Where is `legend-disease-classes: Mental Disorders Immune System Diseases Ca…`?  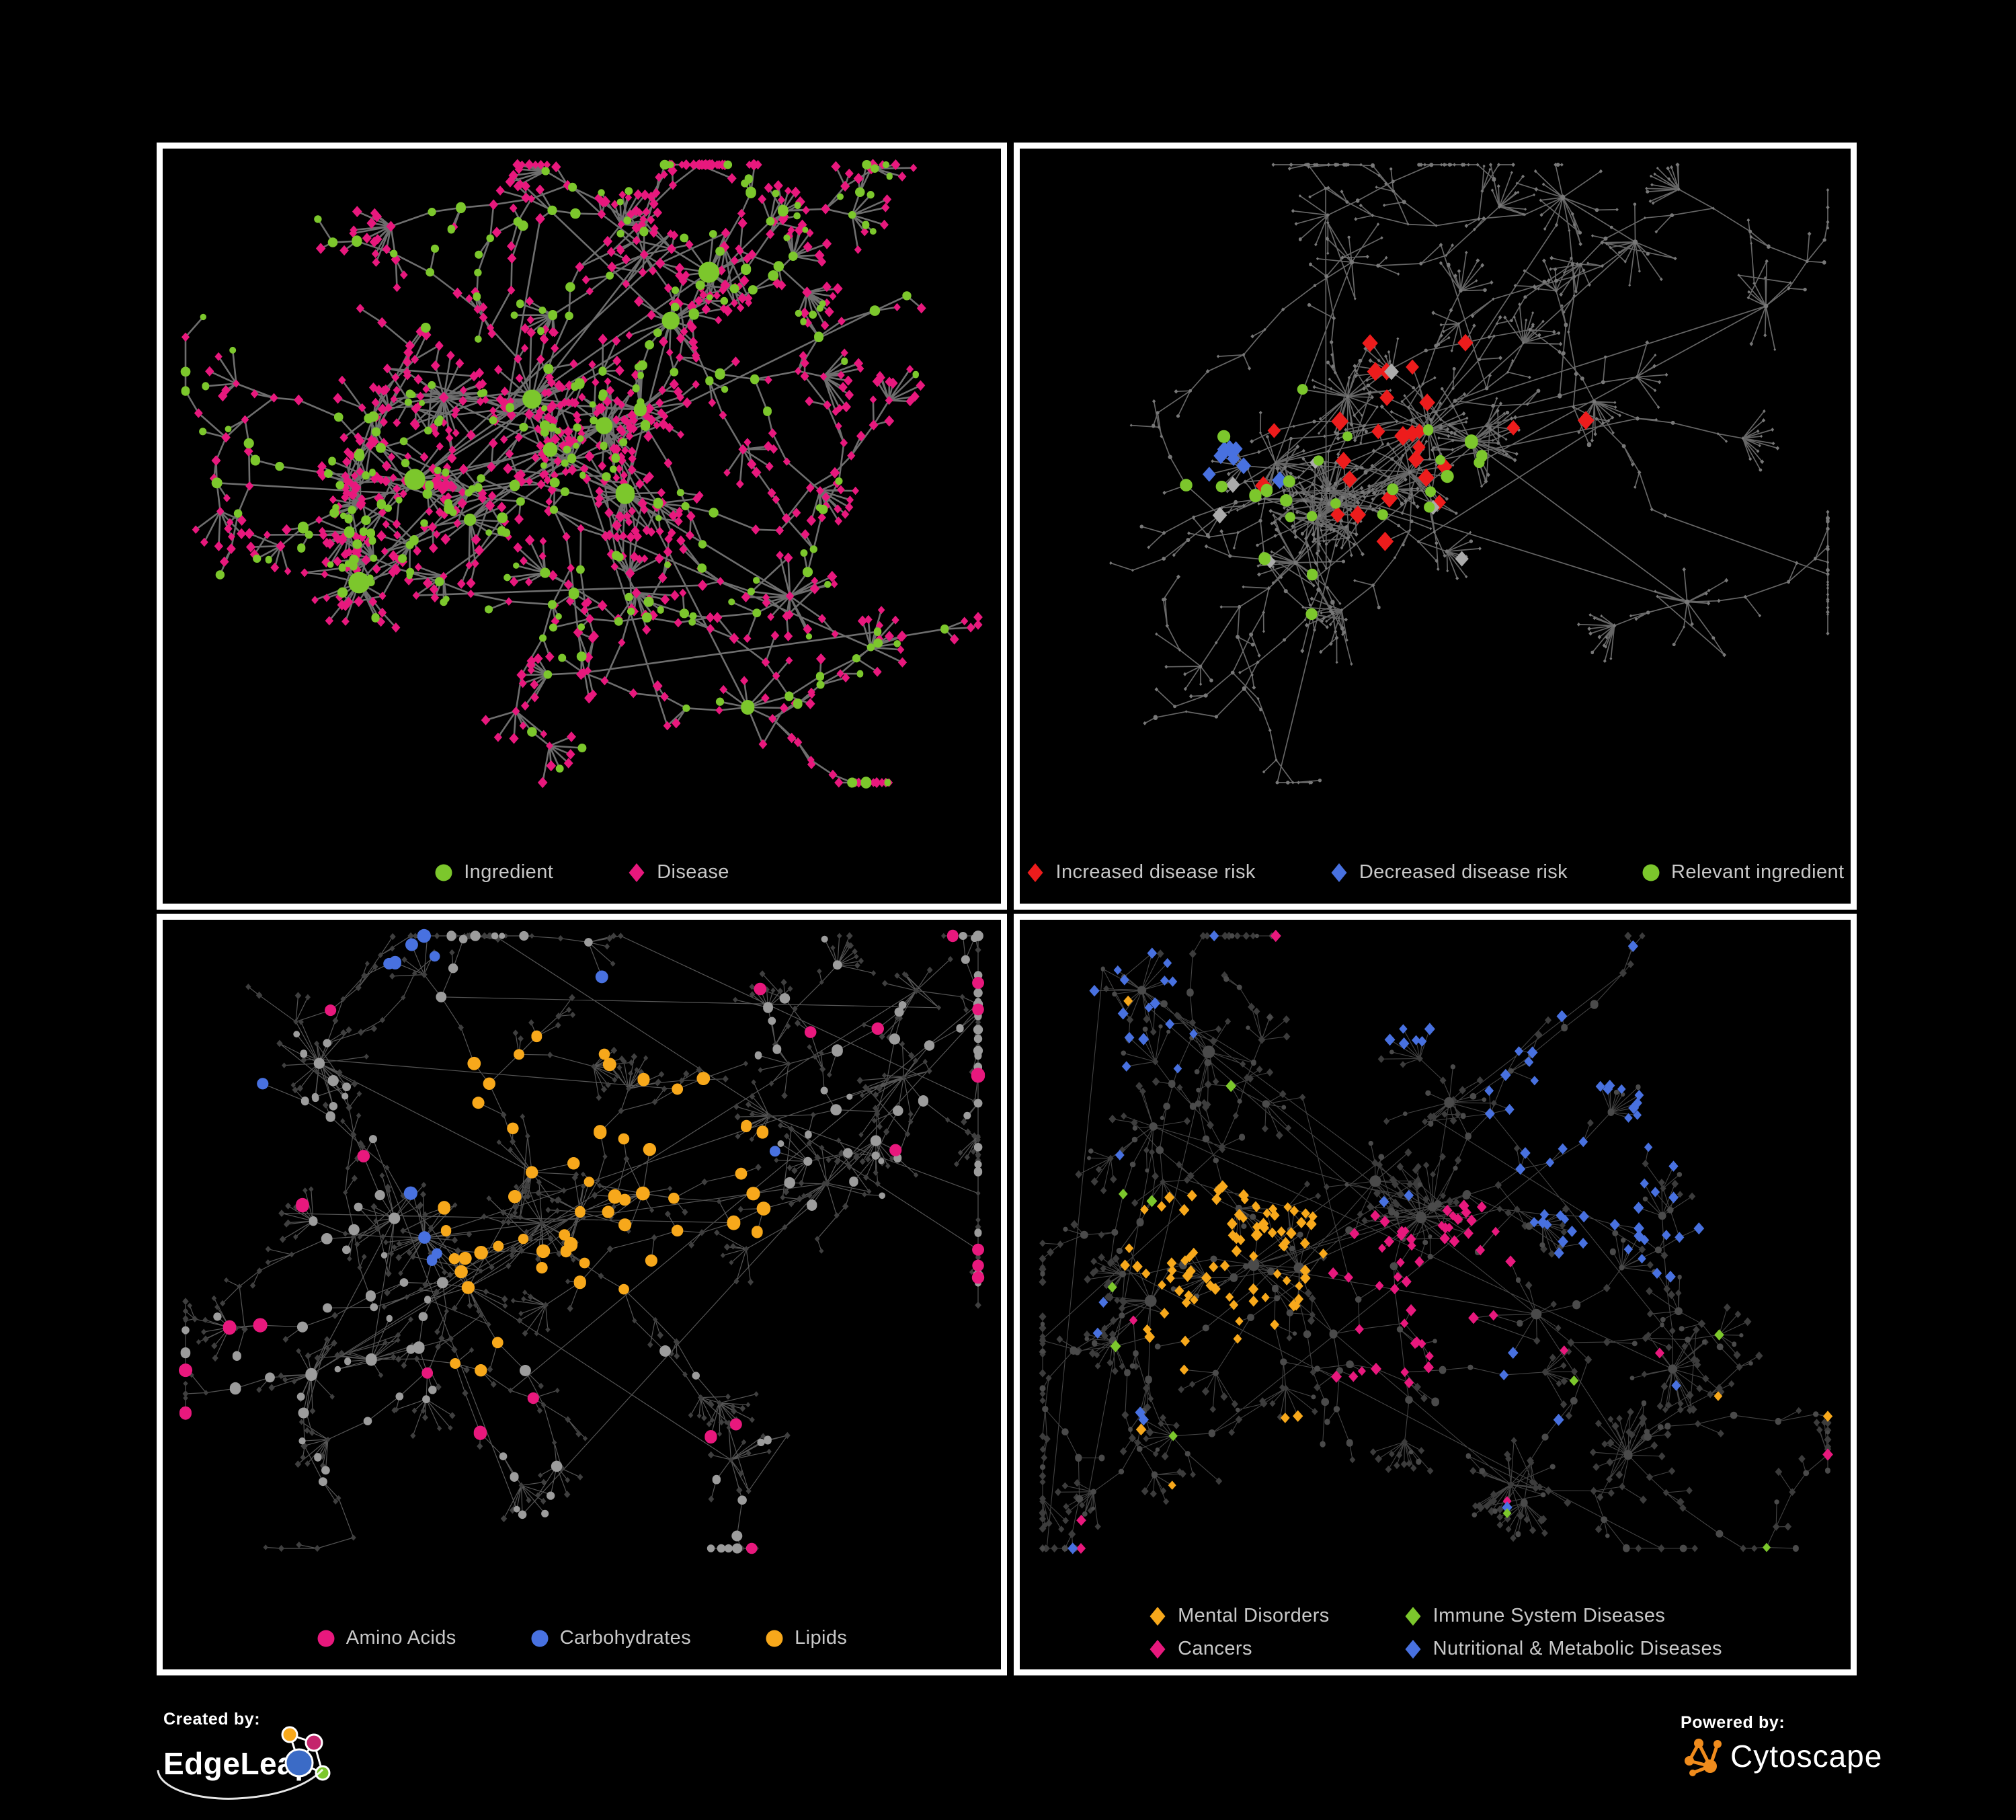 legend-disease-classes: Mental Disorders Immune System Diseases Ca… is located at coordinates (1435, 1632).